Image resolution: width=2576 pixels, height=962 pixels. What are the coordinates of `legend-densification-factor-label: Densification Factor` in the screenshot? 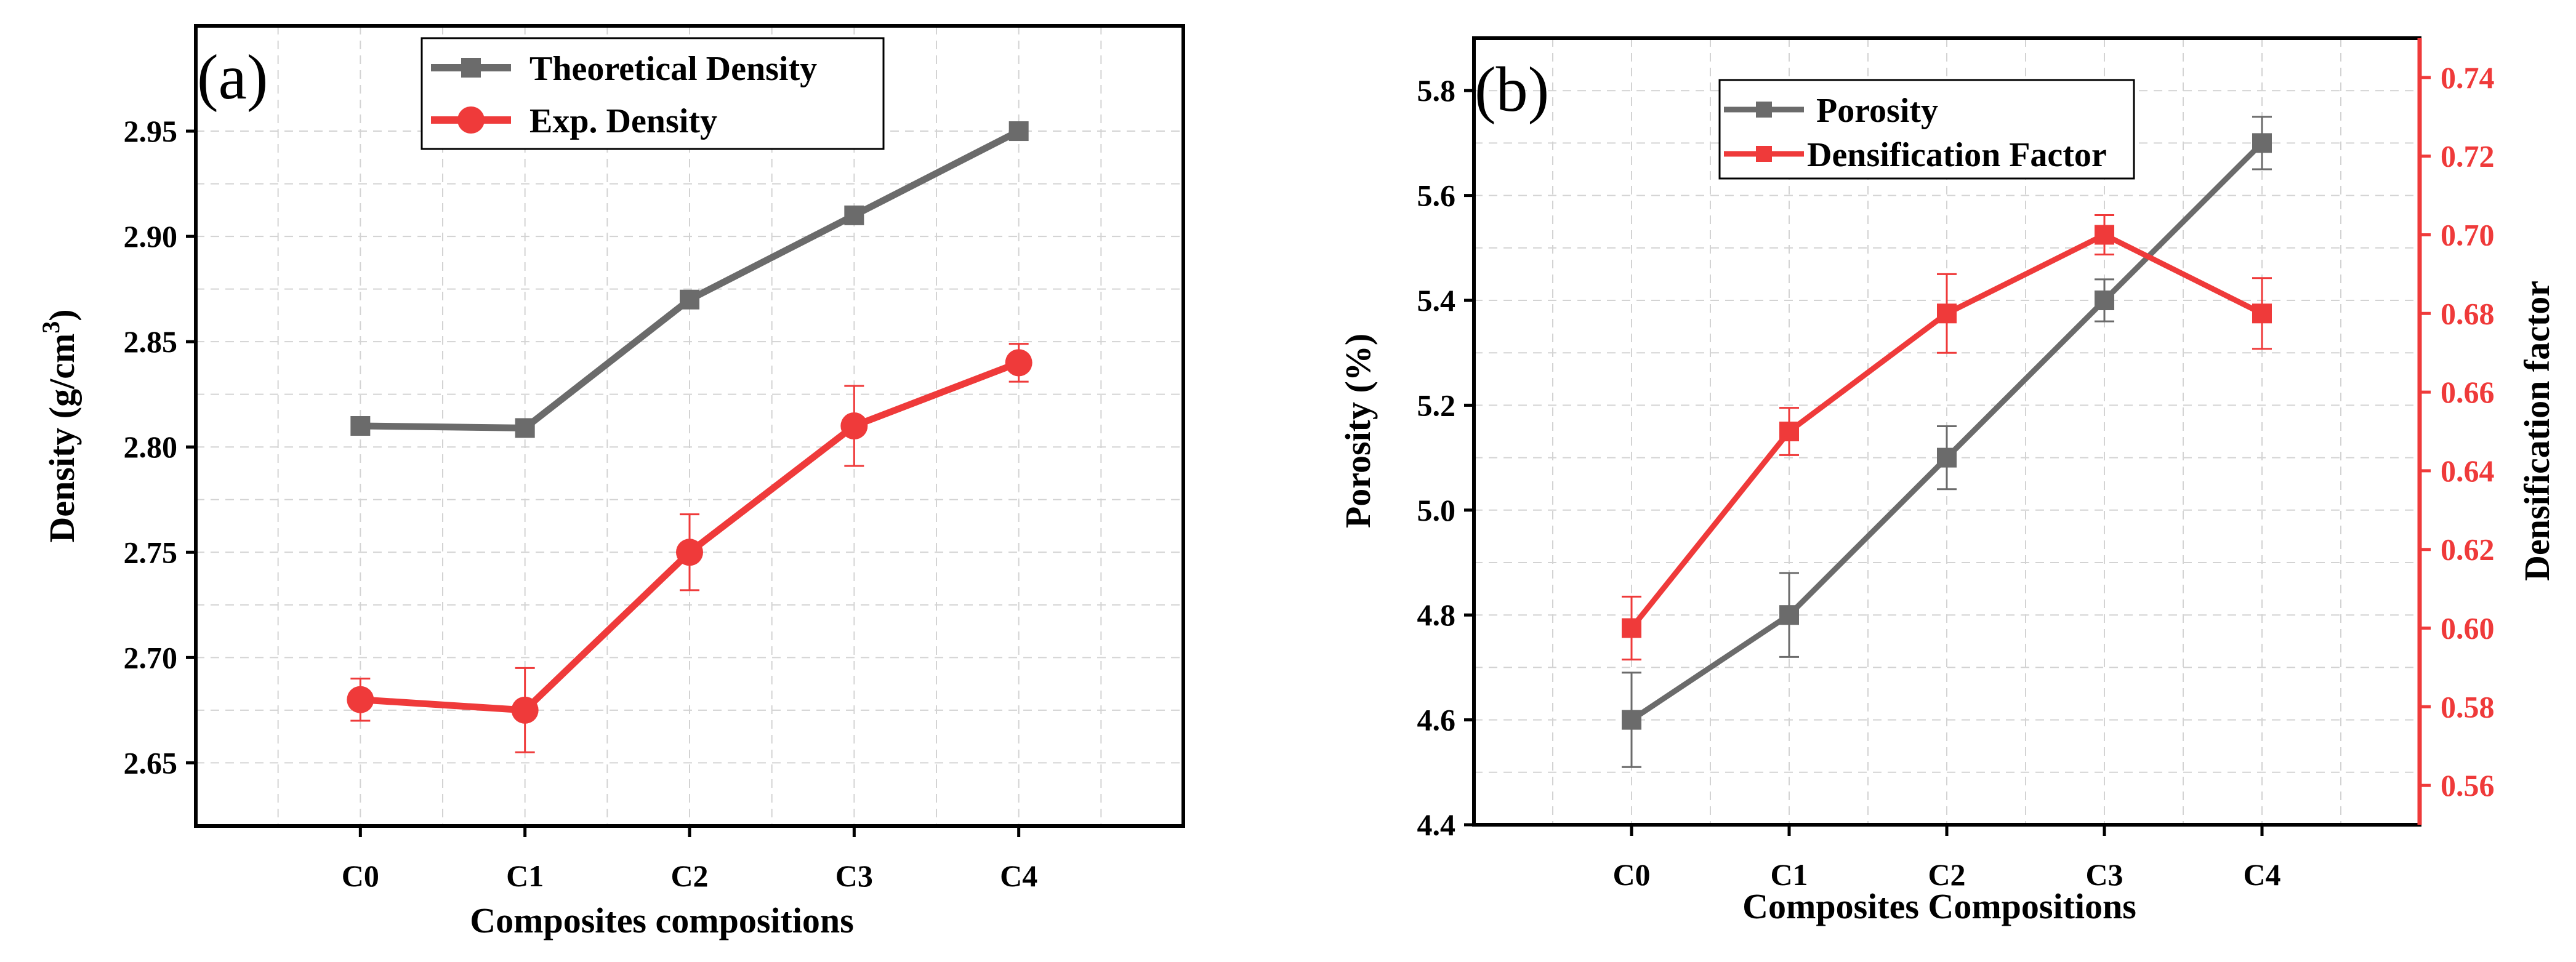 It's located at (1957, 155).